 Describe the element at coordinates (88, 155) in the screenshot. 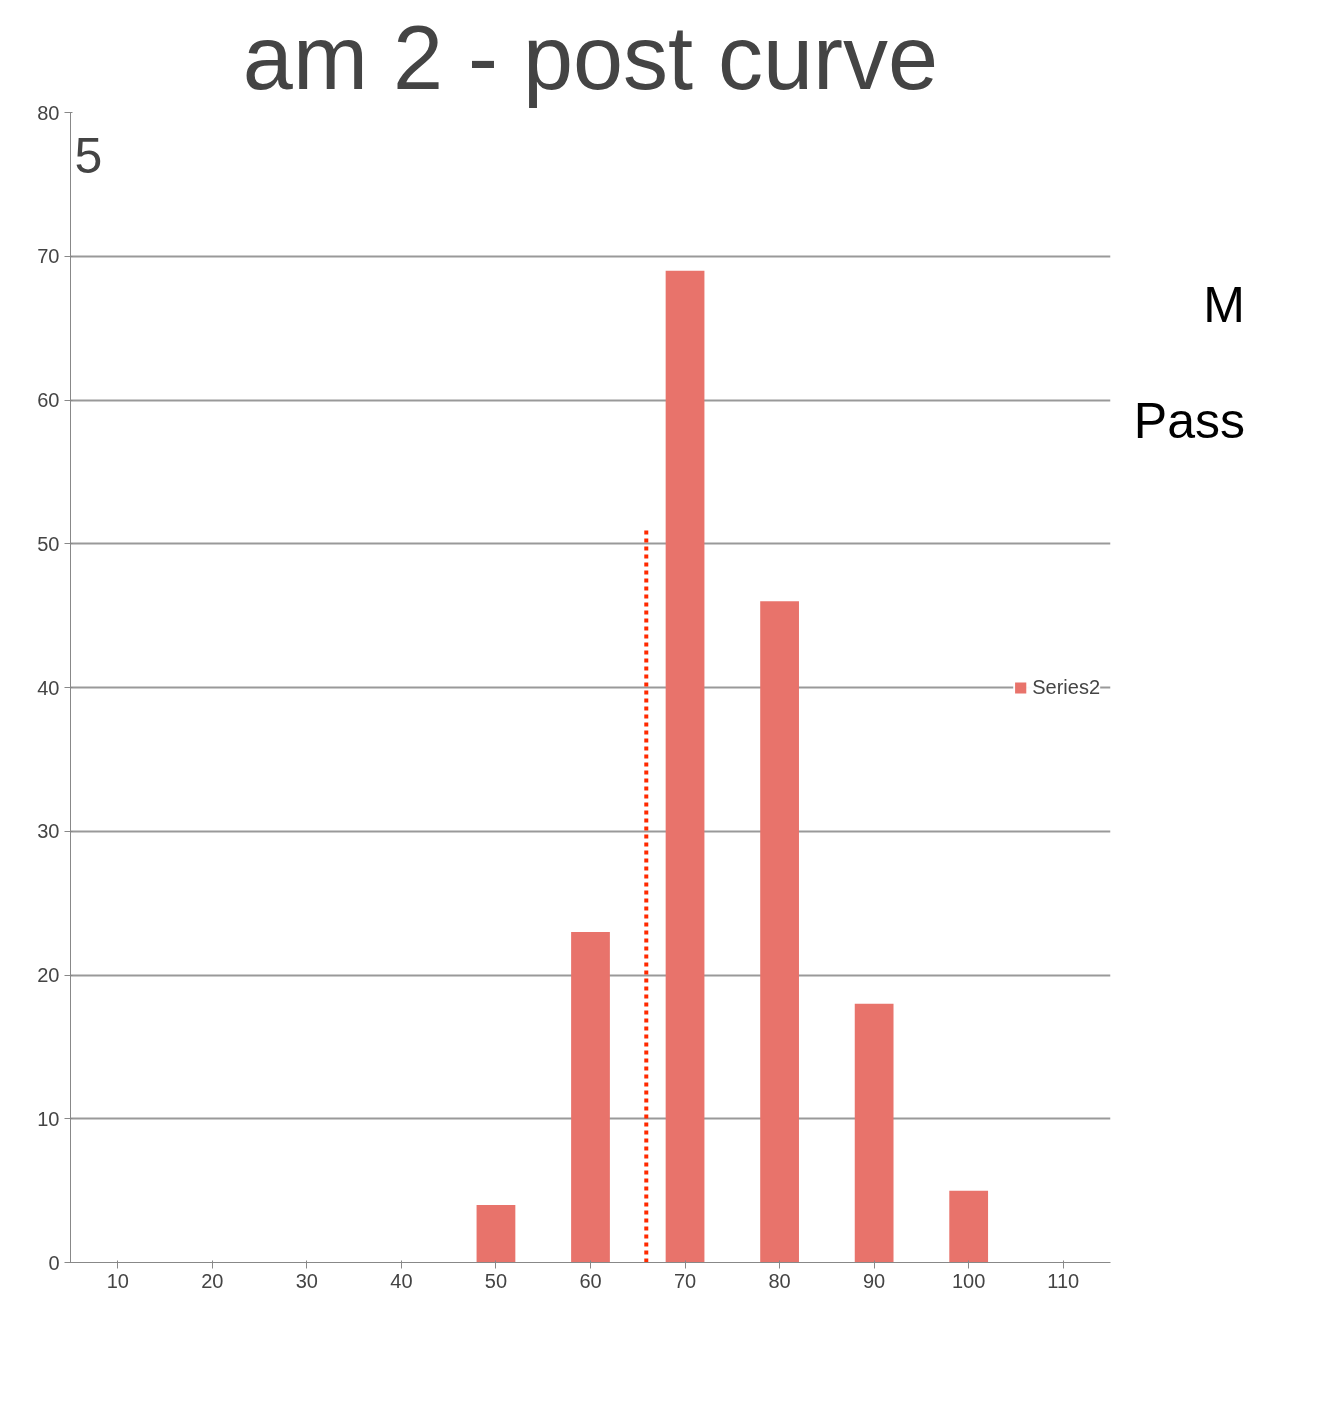

I see `annotation: 5` at that location.